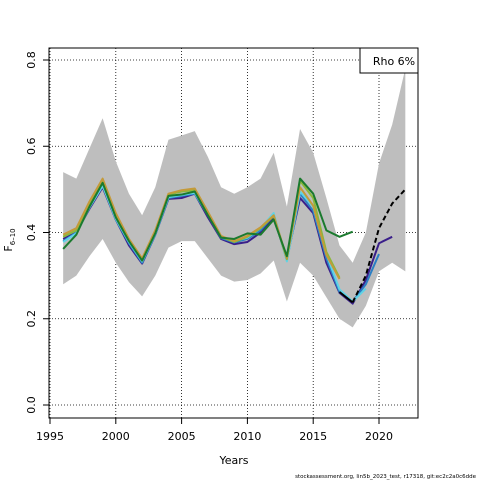 This screenshot has height=480, width=480. What do you see at coordinates (31, 147) in the screenshot?
I see `y-tick-label-3: 0.6` at bounding box center [31, 147].